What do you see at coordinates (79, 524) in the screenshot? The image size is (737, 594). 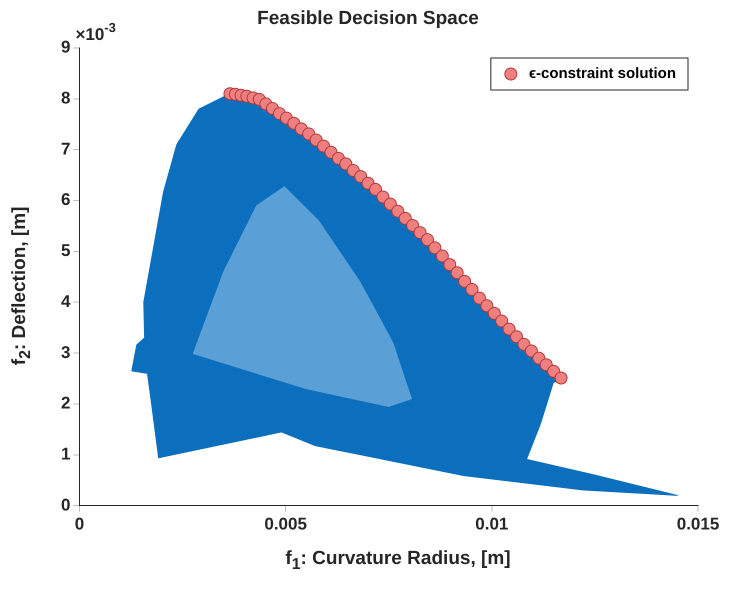 I see `x-tick-label: 0` at bounding box center [79, 524].